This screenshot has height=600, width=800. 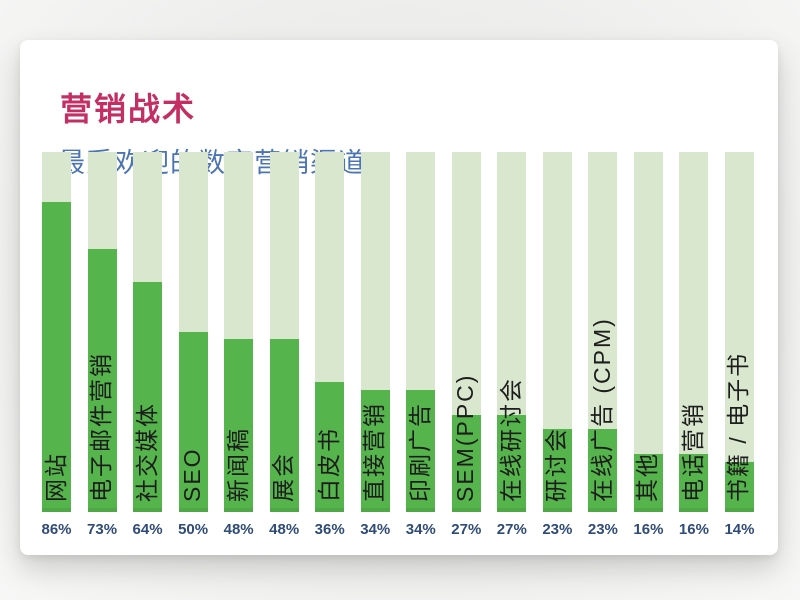 What do you see at coordinates (692, 452) in the screenshot?
I see `bar-label: 电话营销` at bounding box center [692, 452].